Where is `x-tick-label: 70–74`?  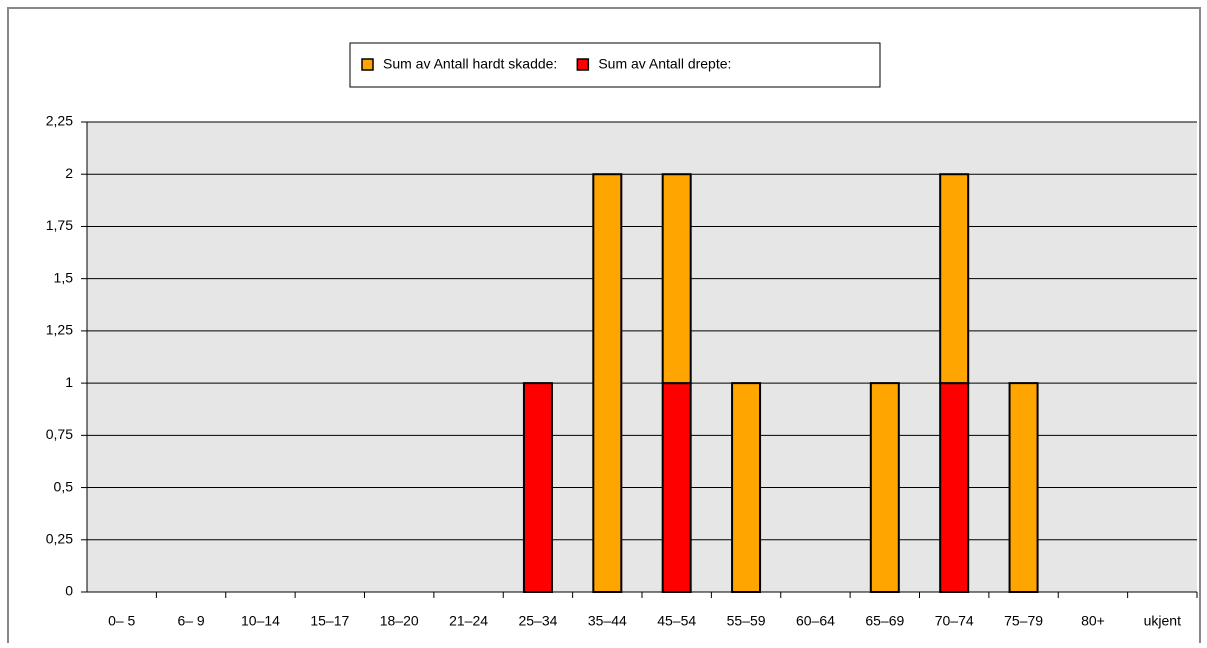 x-tick-label: 70–74 is located at coordinates (954, 621).